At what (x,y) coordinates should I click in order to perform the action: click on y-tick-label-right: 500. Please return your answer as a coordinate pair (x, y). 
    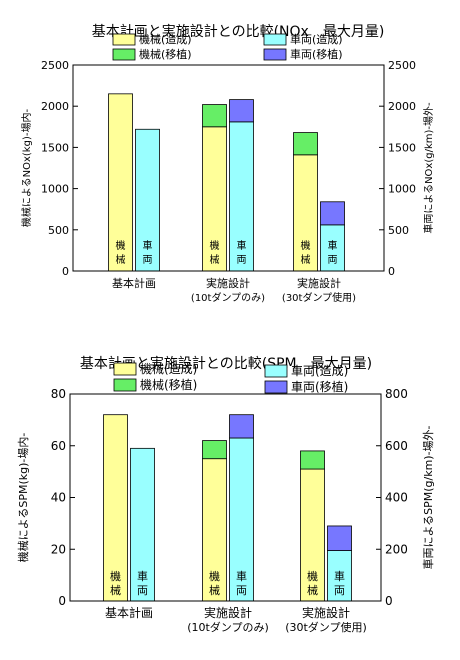
    Looking at the image, I should click on (398, 230).